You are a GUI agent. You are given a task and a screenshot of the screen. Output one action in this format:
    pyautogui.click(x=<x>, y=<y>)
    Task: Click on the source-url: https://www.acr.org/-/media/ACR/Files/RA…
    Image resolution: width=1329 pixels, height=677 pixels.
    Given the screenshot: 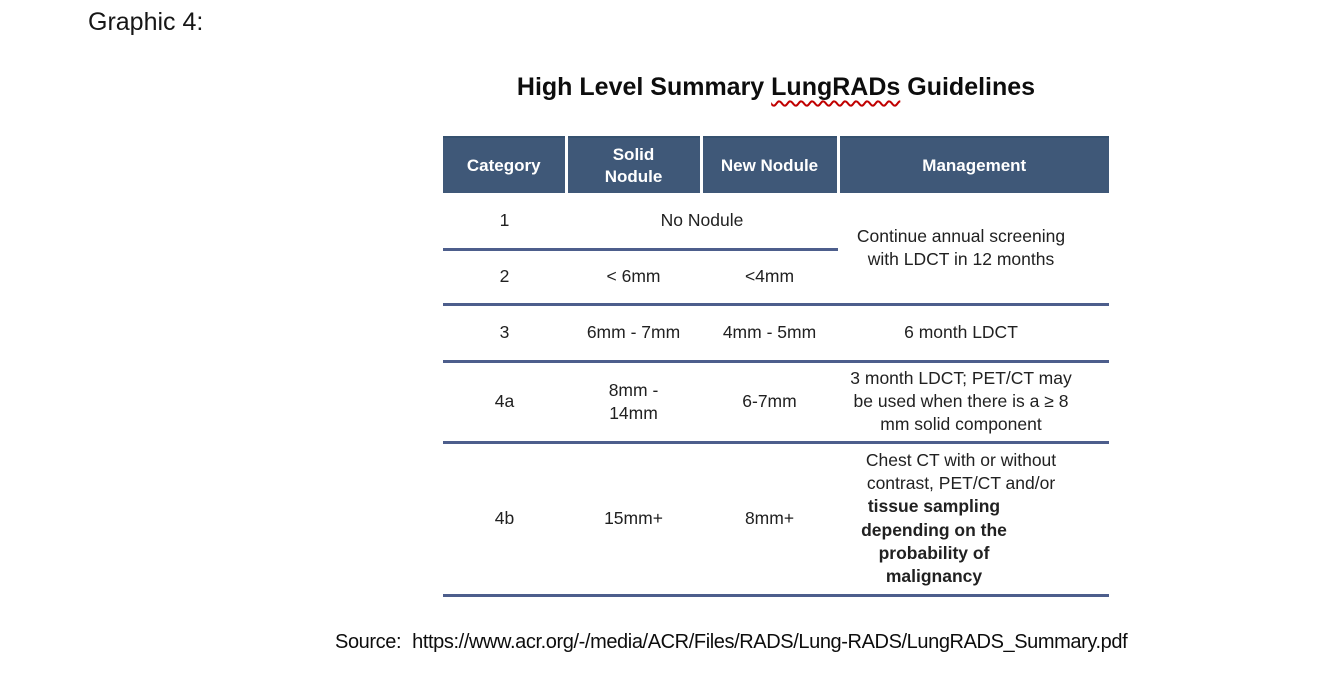 What is the action you would take?
    pyautogui.click(x=770, y=642)
    